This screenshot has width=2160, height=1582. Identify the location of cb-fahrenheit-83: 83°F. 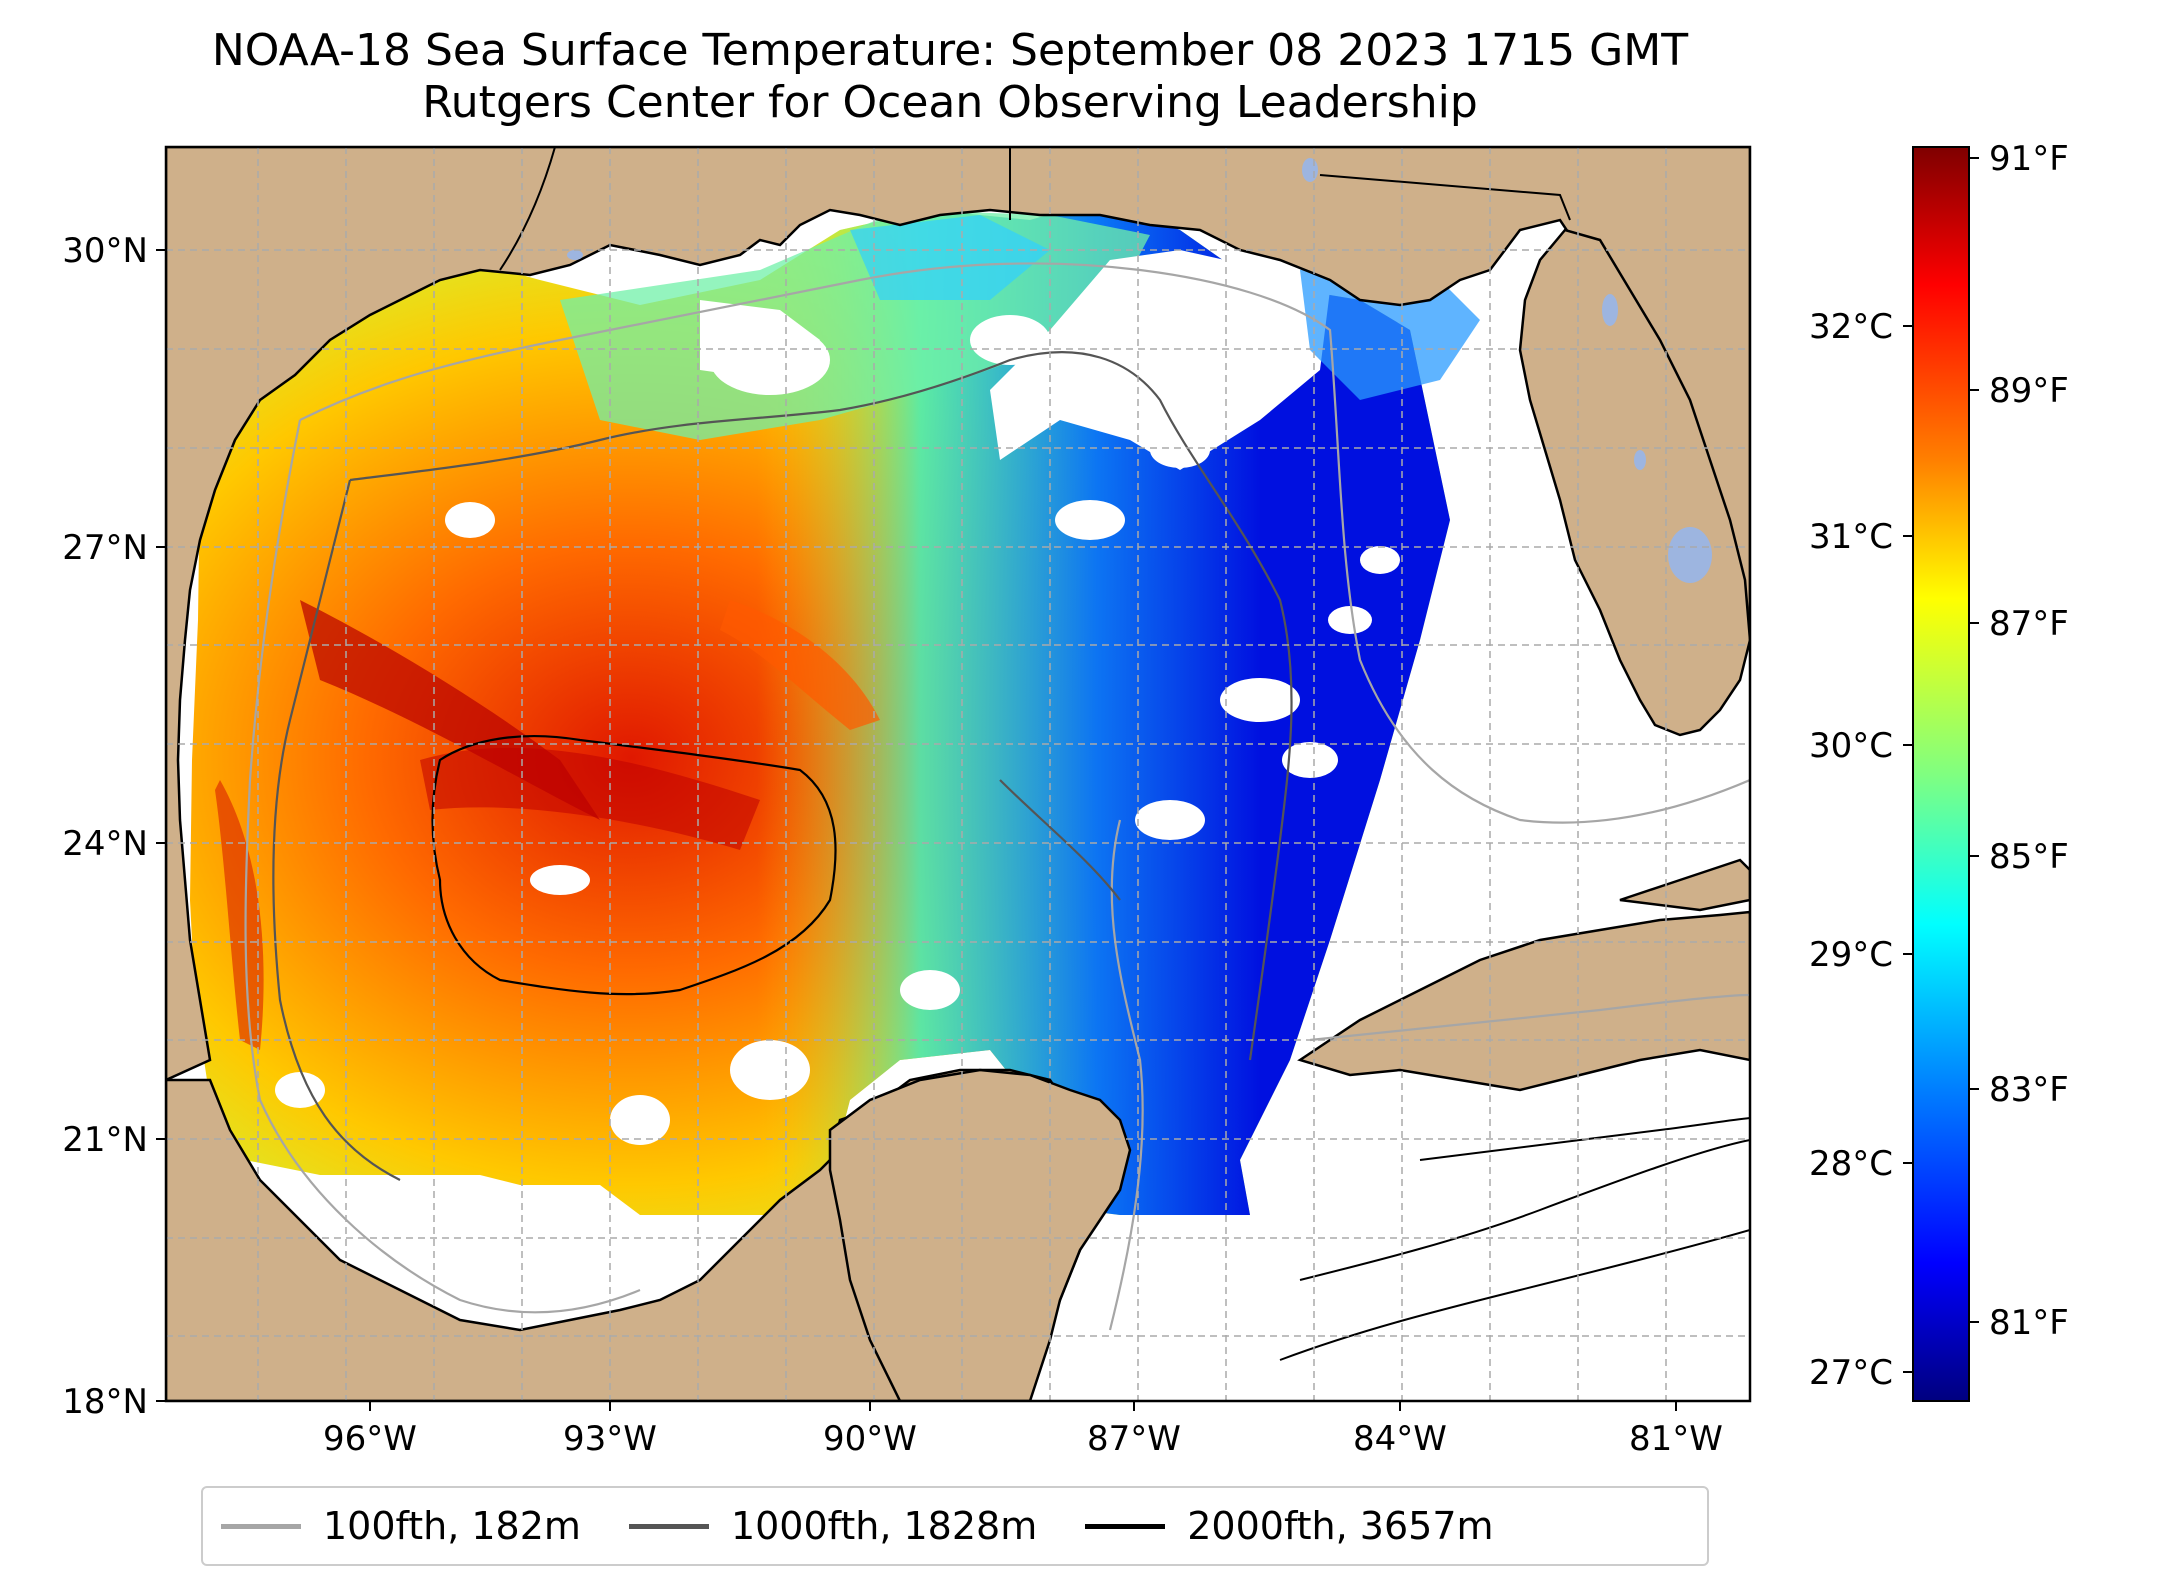
(2029, 1090).